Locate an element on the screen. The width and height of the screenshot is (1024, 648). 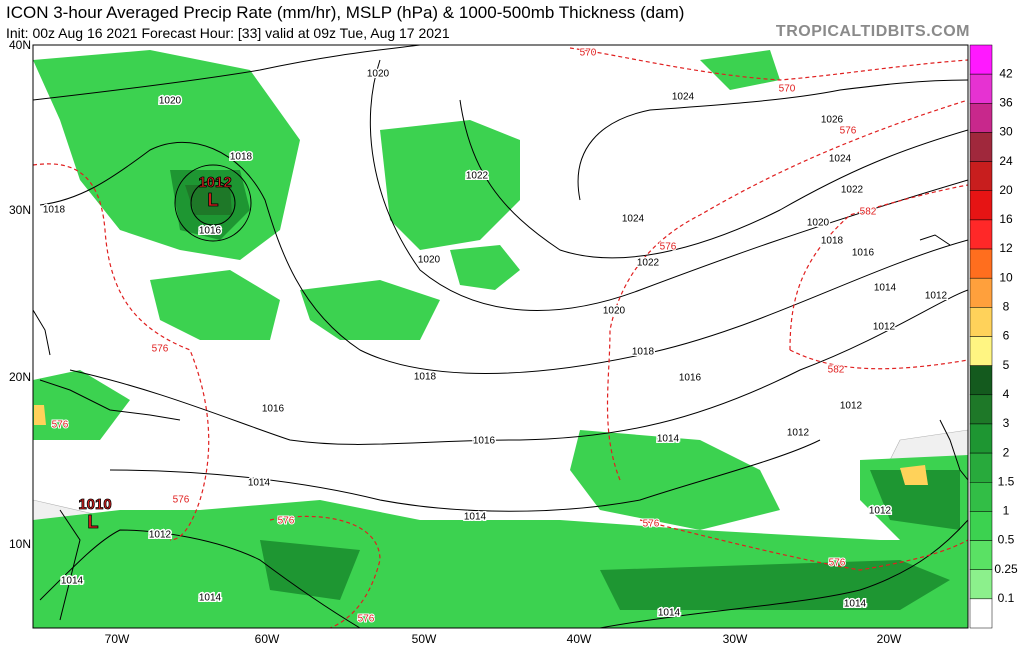
colorbar-label: 6 is located at coordinates (1006, 336).